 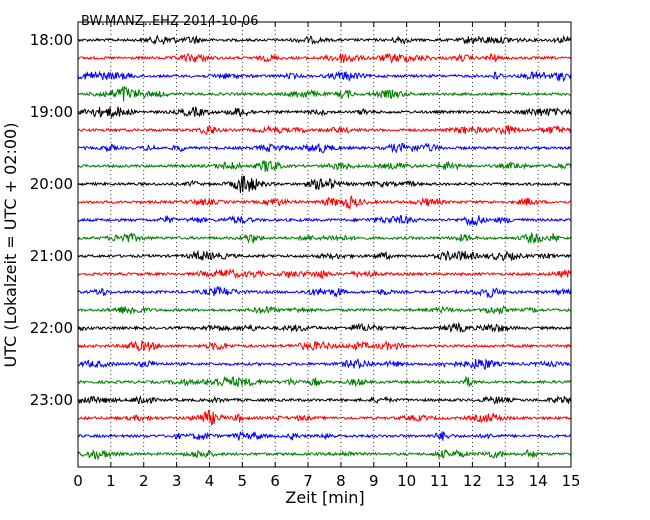 I want to click on x-tick-label-6: 6, so click(x=275, y=481).